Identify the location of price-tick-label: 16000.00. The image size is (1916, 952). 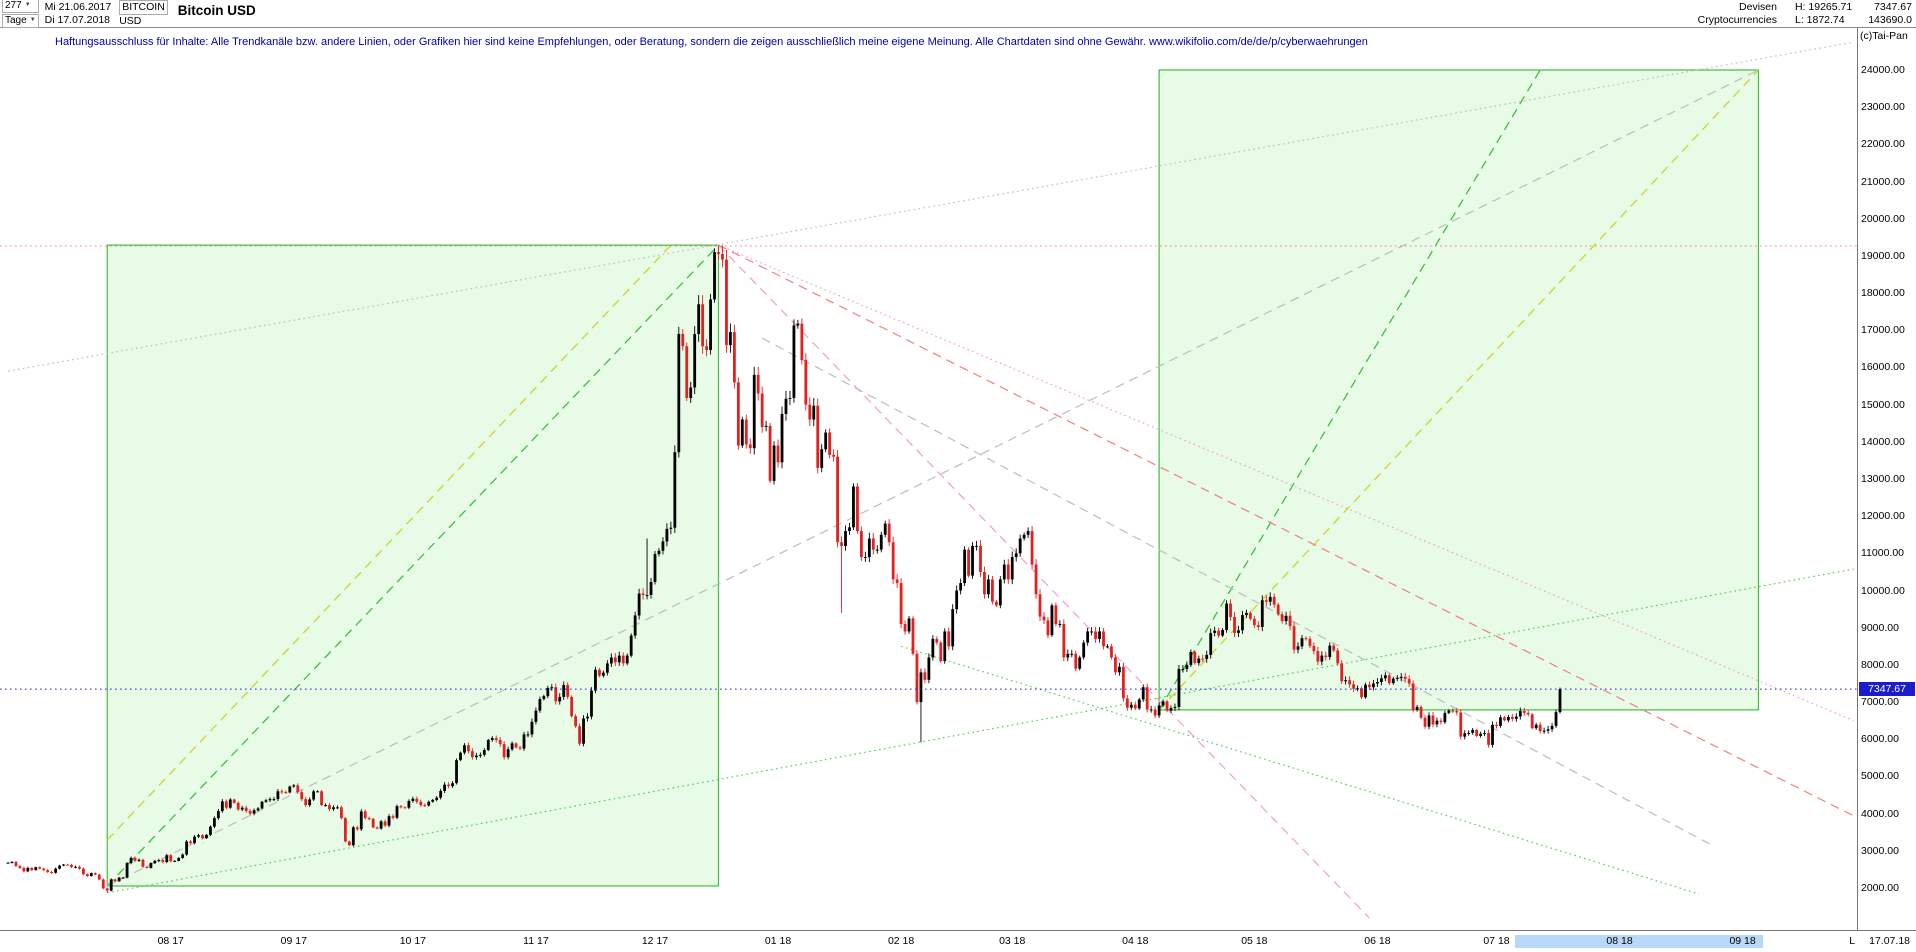
(1883, 367).